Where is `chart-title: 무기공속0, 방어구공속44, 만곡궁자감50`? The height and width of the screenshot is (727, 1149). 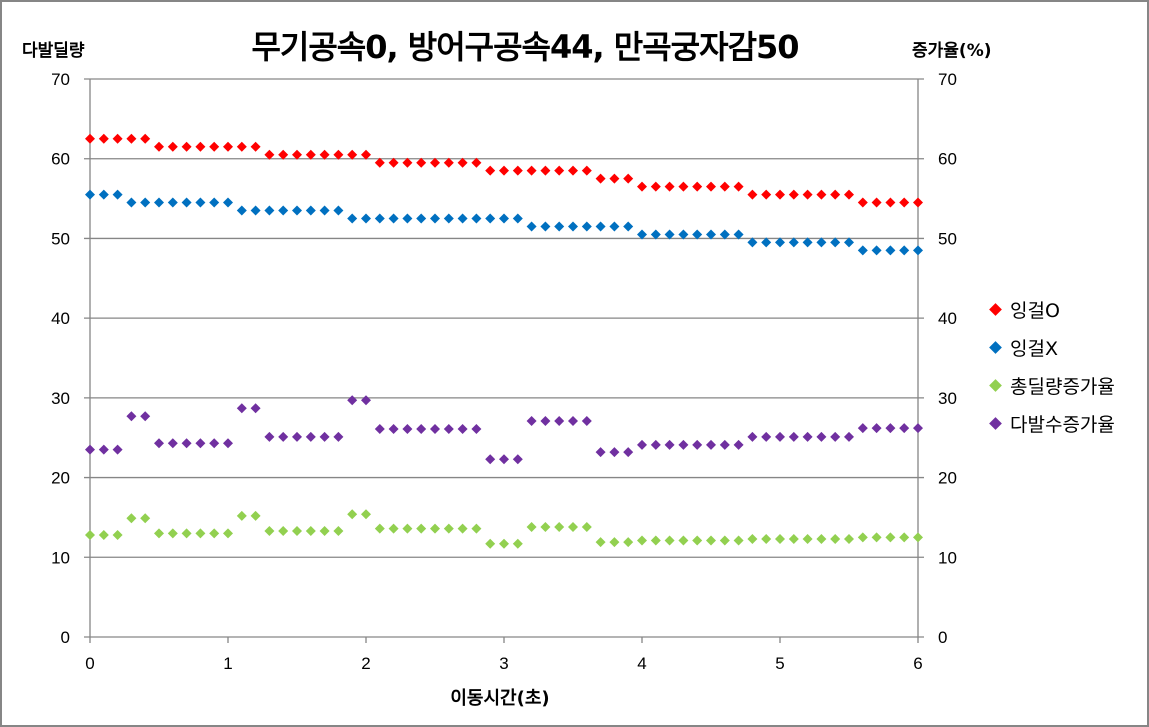 chart-title: 무기공속0, 방어구공속44, 만곡궁자감50 is located at coordinates (525, 47).